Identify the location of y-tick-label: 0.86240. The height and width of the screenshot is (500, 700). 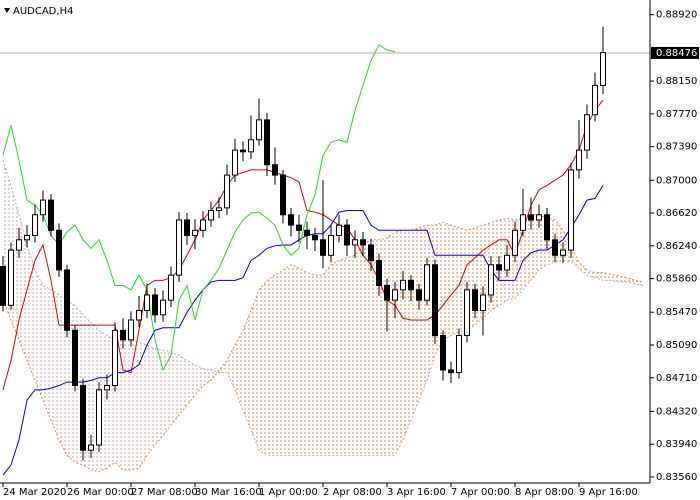
(676, 246).